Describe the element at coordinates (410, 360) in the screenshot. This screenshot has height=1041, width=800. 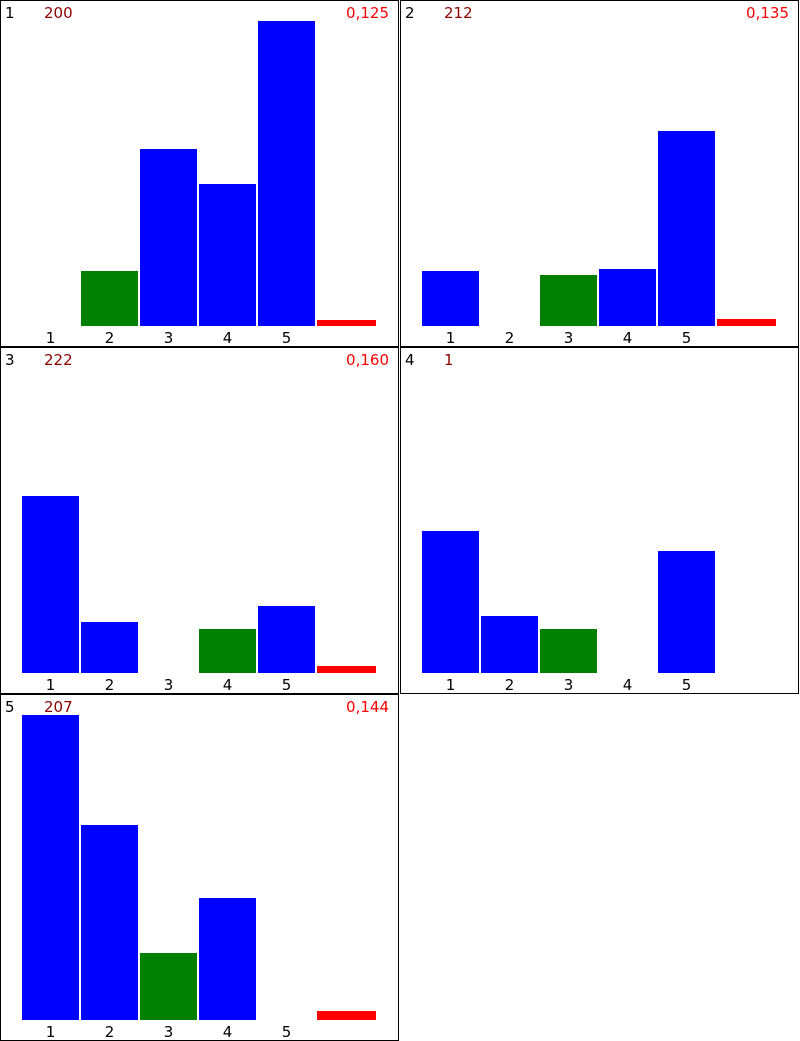
I see `panel-label: 4` at that location.